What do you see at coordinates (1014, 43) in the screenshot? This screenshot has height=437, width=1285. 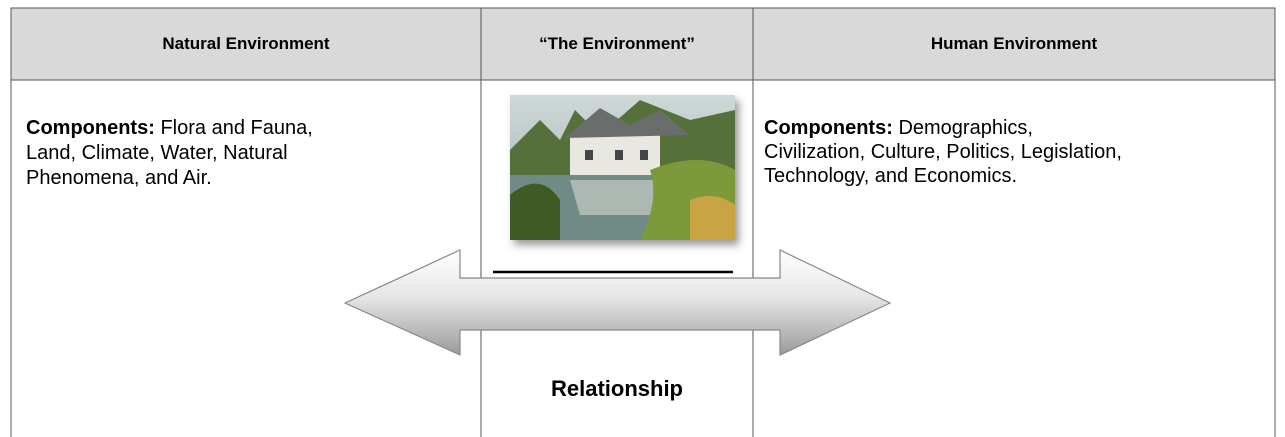 I see `header-cell: Human Environment` at bounding box center [1014, 43].